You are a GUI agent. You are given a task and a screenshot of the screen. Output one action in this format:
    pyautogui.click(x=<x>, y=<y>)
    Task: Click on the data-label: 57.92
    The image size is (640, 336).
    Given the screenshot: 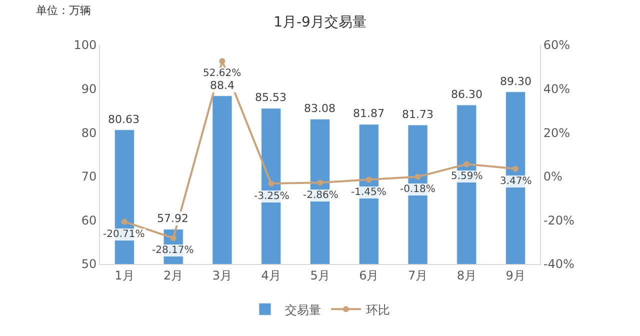 What is the action you would take?
    pyautogui.click(x=172, y=218)
    